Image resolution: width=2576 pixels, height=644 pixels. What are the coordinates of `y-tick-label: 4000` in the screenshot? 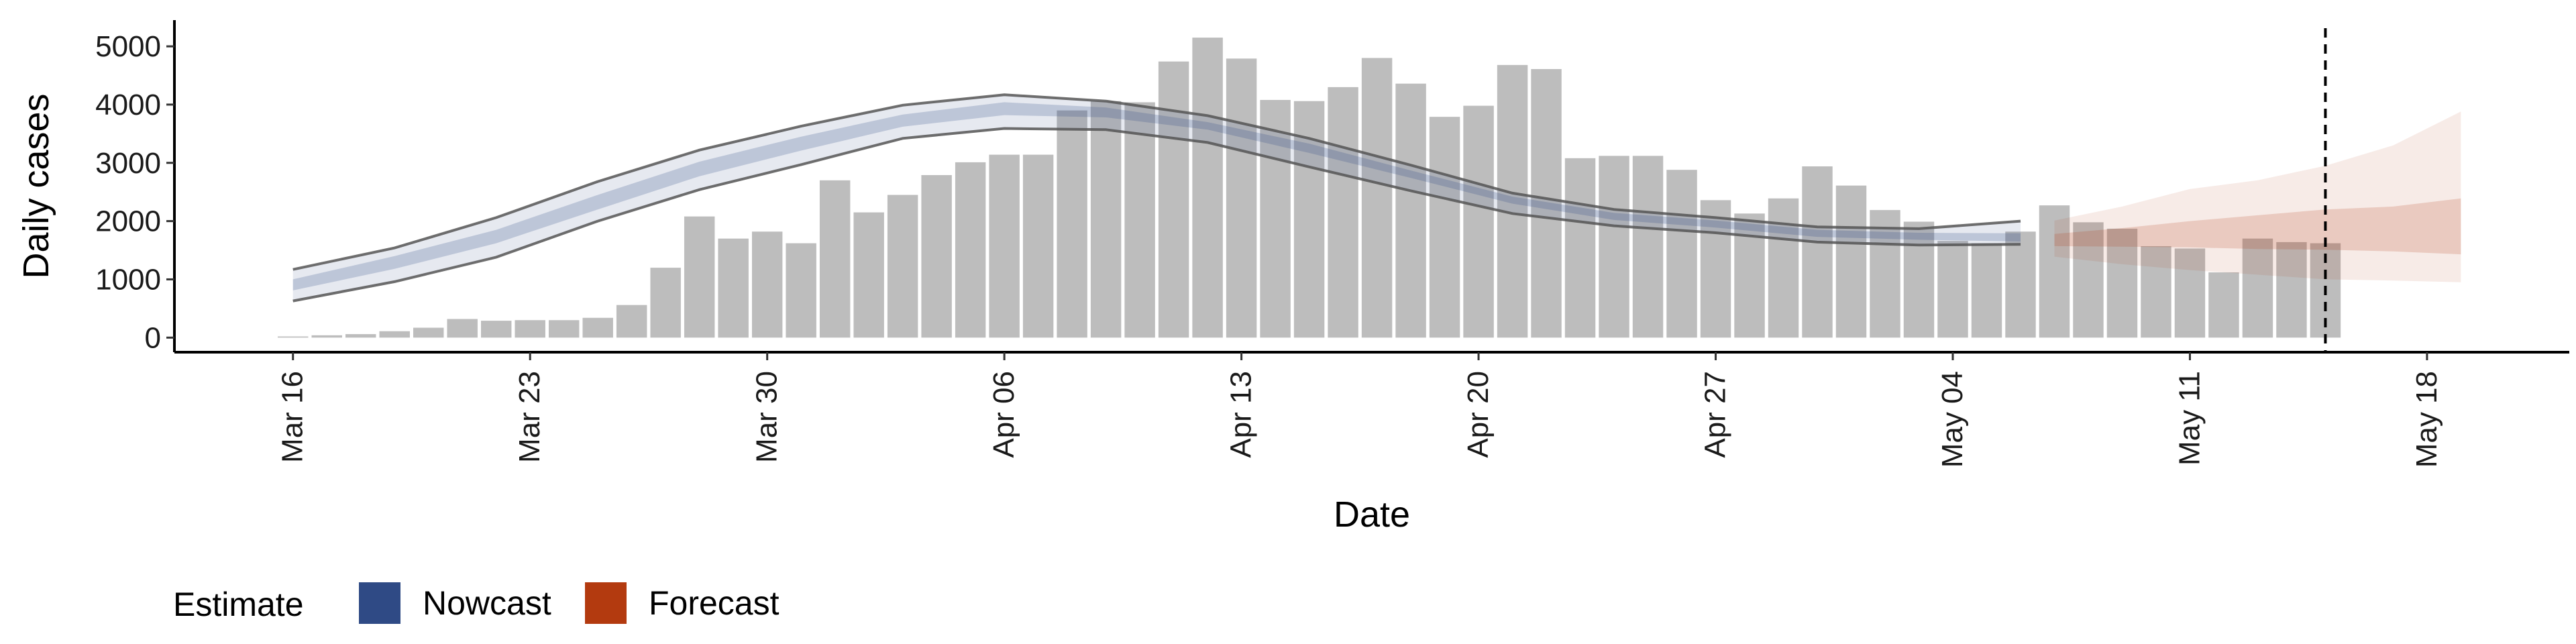 It's located at (128, 105).